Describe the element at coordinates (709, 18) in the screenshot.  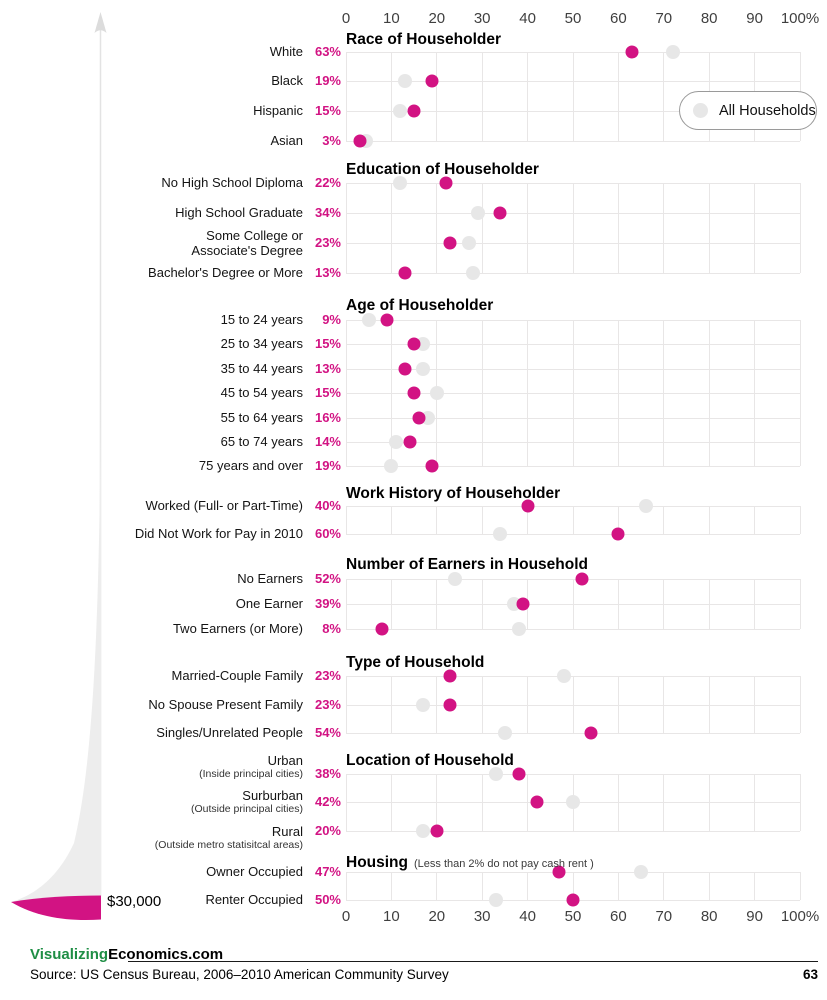
I see `top-axis-tick: 80` at that location.